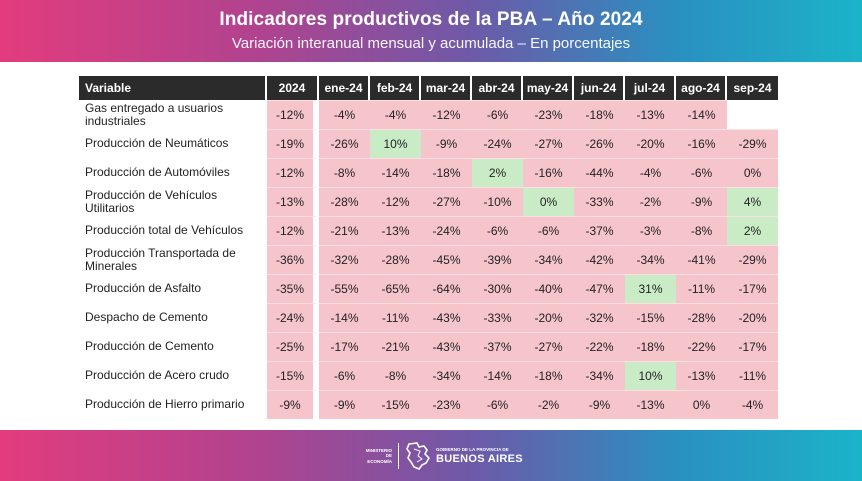 The image size is (862, 481). I want to click on table-cell: 31%, so click(650, 288).